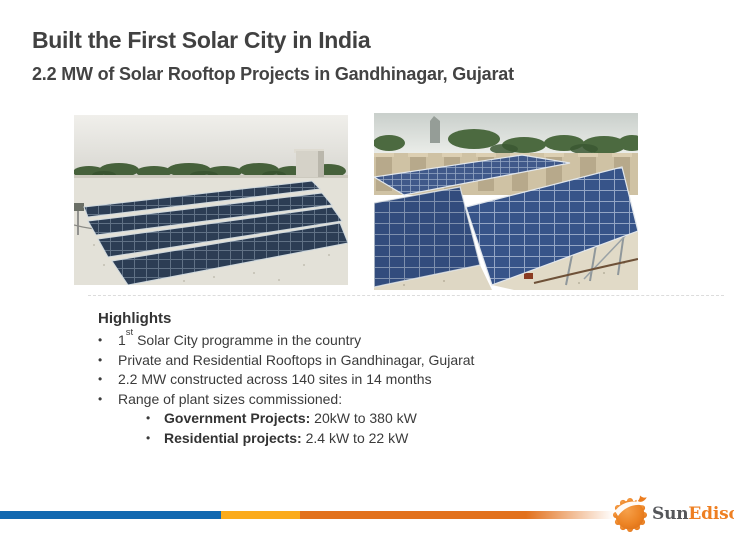 The width and height of the screenshot is (734, 551). I want to click on page-title: Built the First Solar City in India, so click(201, 40).